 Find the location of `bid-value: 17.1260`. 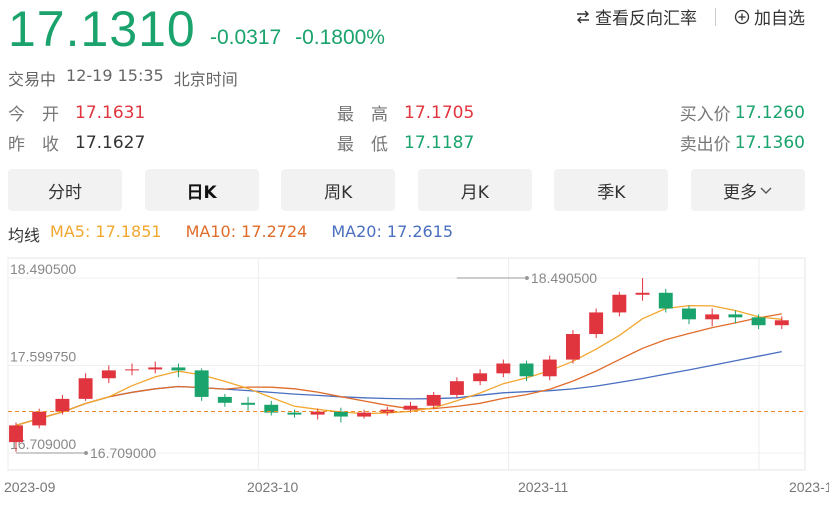

bid-value: 17.1260 is located at coordinates (769, 112).